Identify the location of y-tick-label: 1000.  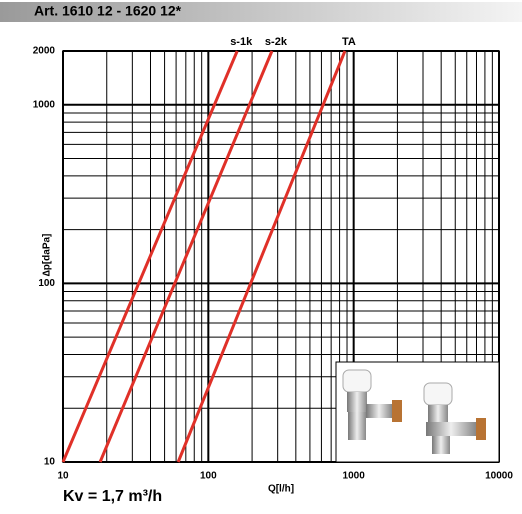
(44, 104).